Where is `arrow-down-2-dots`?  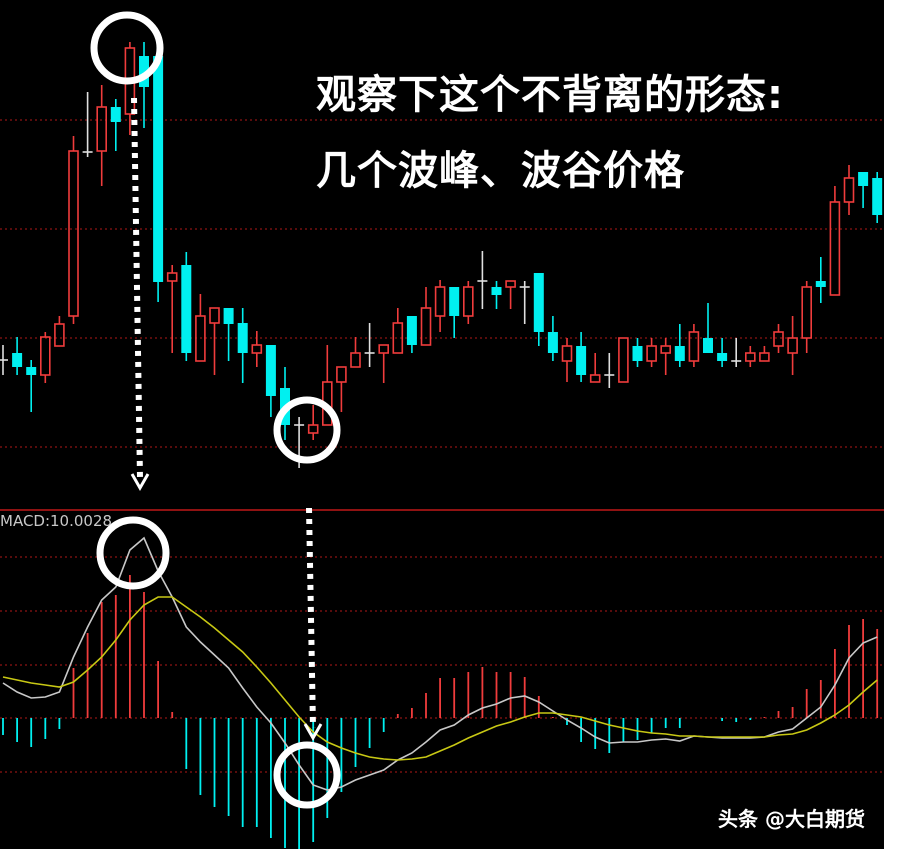 arrow-down-2-dots is located at coordinates (311, 618).